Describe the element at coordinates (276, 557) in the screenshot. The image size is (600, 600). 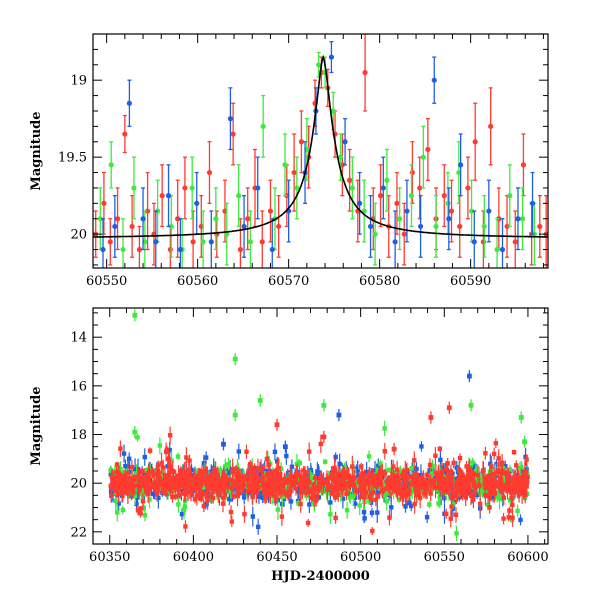
I see `bottom-x-tick-label: 60450` at that location.